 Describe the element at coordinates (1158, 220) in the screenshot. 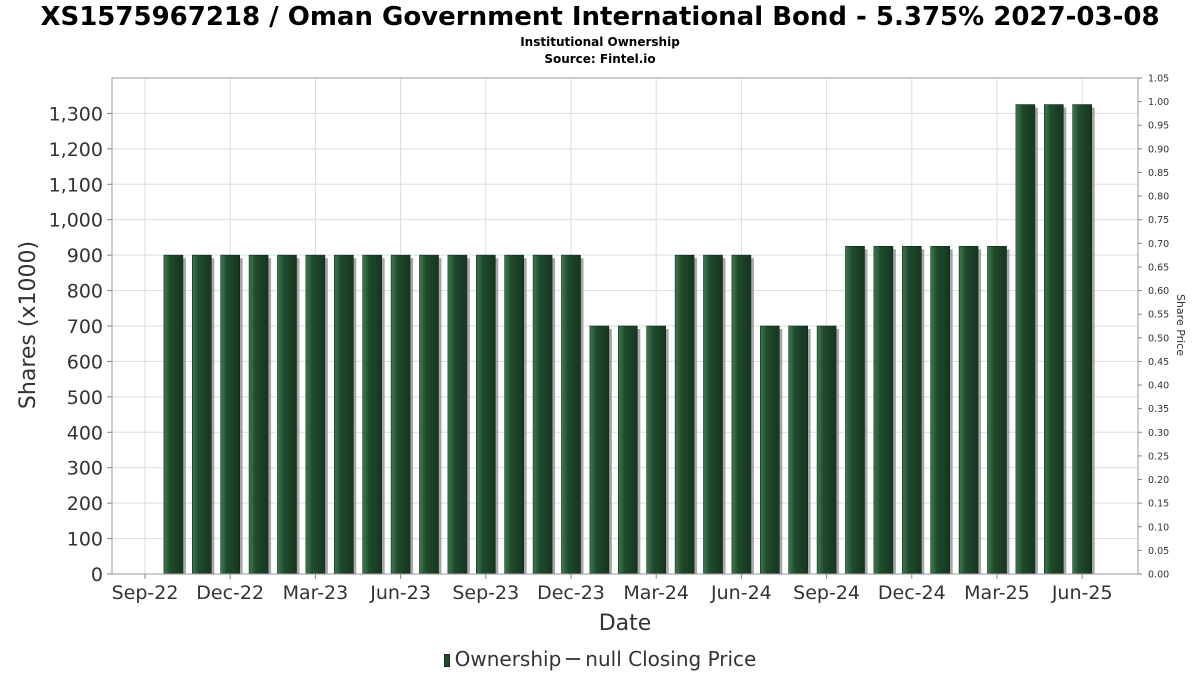

I see `y2-tick-label: 0.75` at that location.